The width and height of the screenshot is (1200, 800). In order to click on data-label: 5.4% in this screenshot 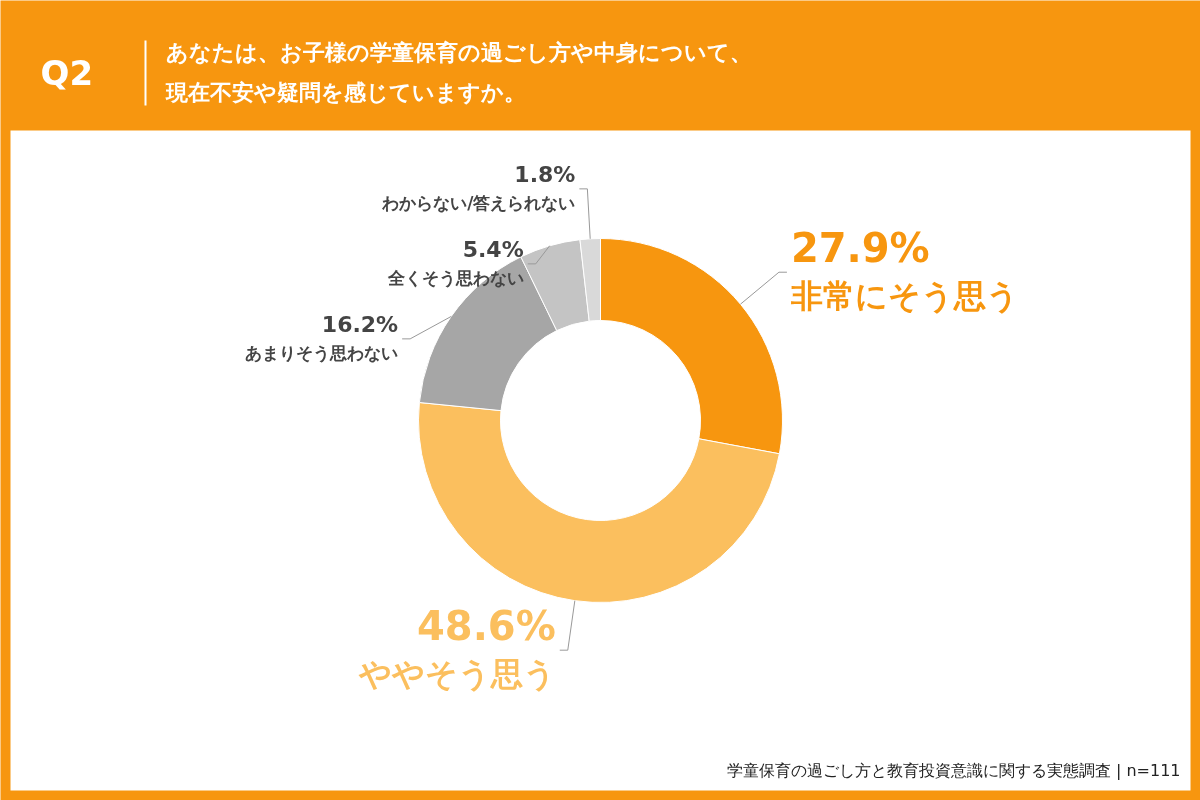, I will do `click(493, 250)`.